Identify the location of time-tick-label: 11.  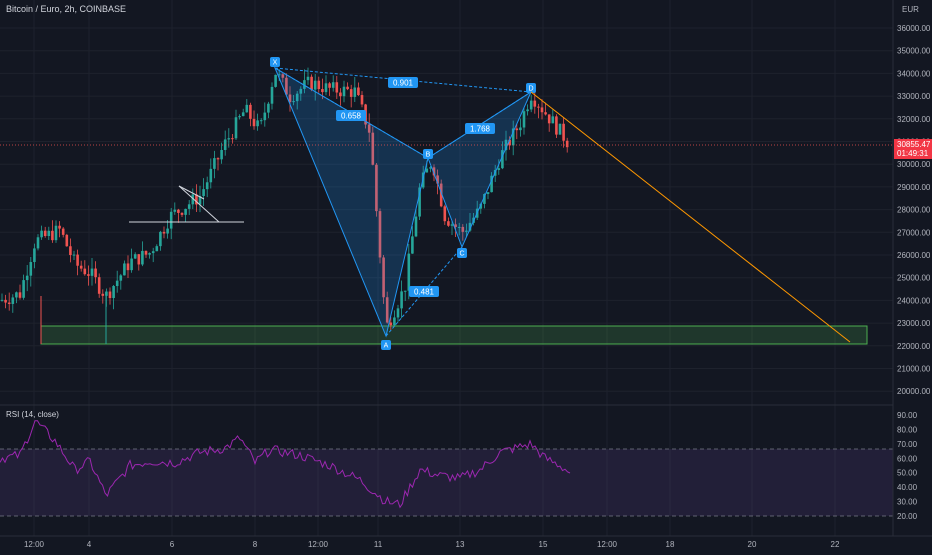
(378, 544).